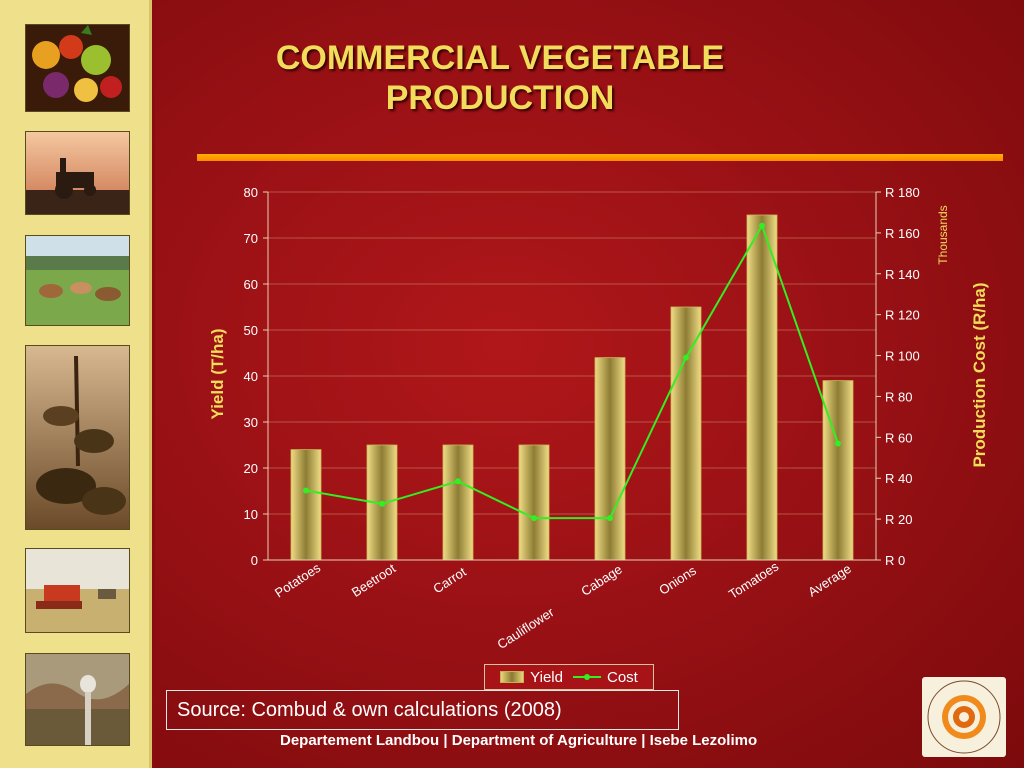  I want to click on y2-tick-label: R 120, so click(902, 315).